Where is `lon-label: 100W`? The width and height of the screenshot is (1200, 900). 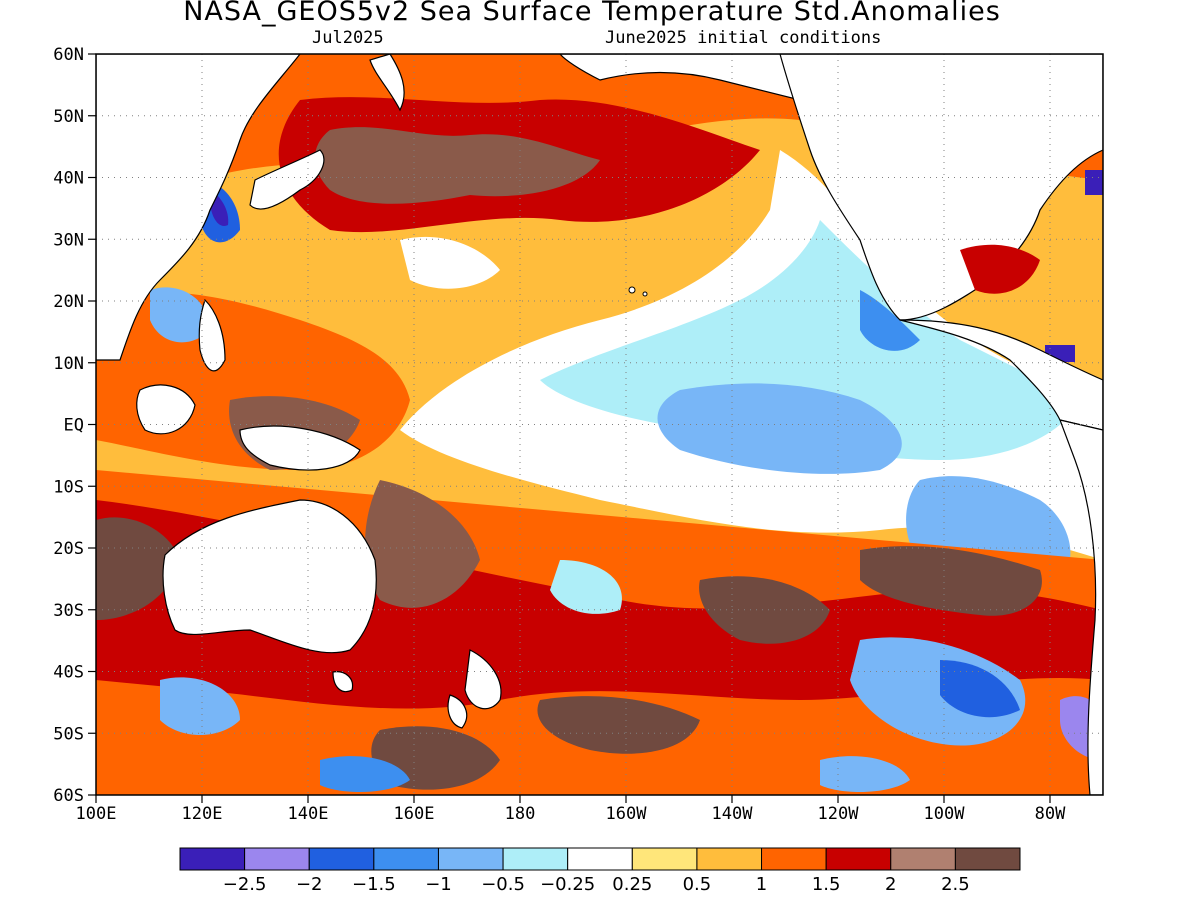
lon-label: 100W is located at coordinates (945, 814).